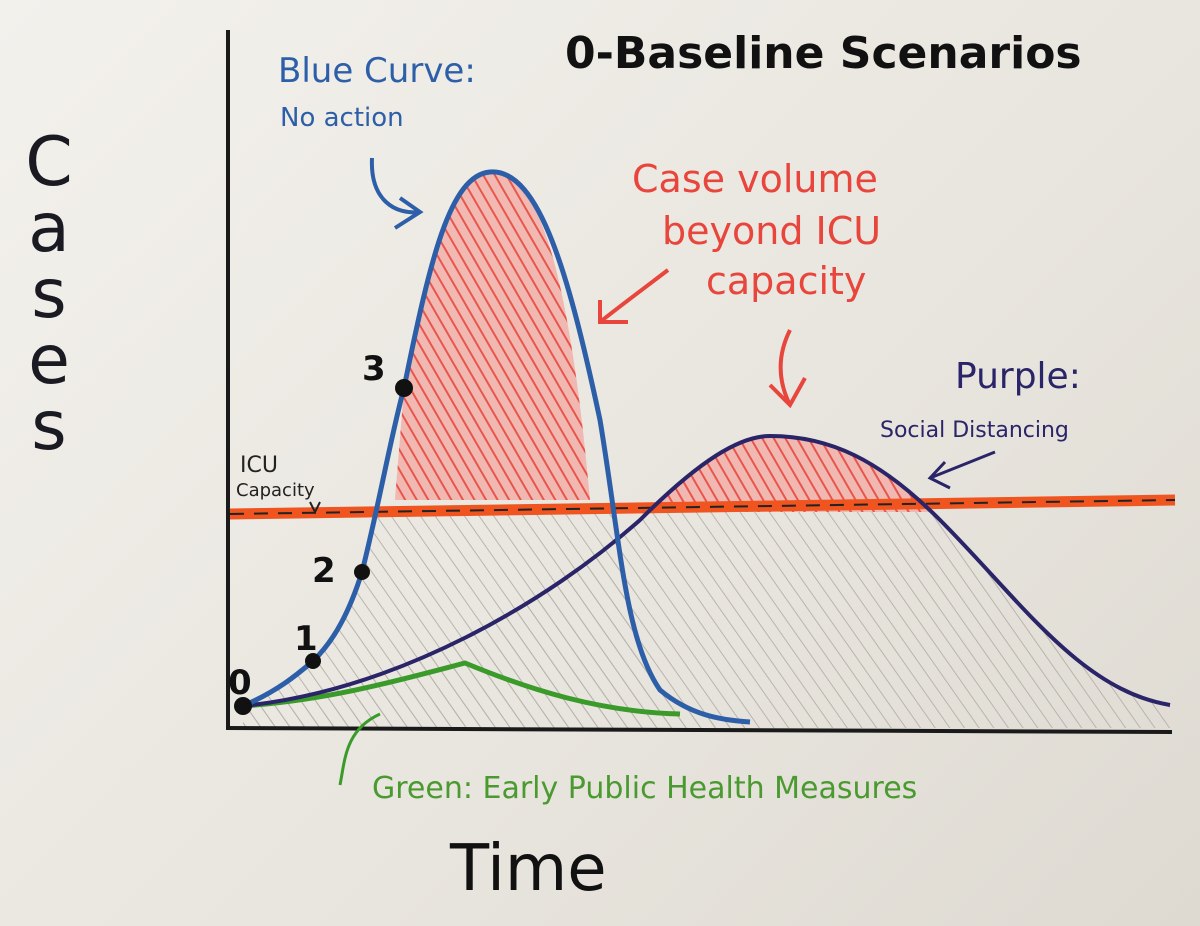 This screenshot has width=1200, height=926. What do you see at coordinates (240, 683) in the screenshot?
I see `point-label: 0` at bounding box center [240, 683].